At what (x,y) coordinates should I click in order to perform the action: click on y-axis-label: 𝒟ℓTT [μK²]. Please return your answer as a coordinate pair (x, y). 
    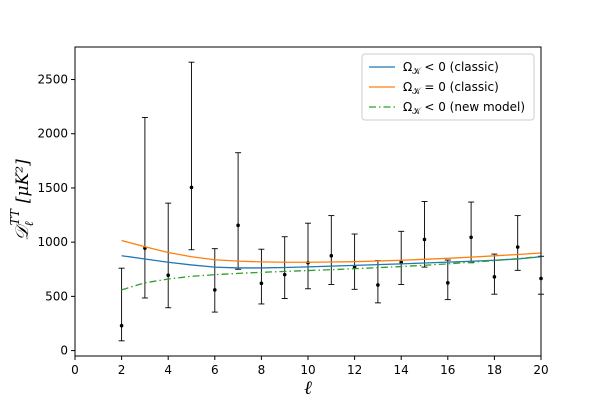
    Looking at the image, I should click on (22, 200).